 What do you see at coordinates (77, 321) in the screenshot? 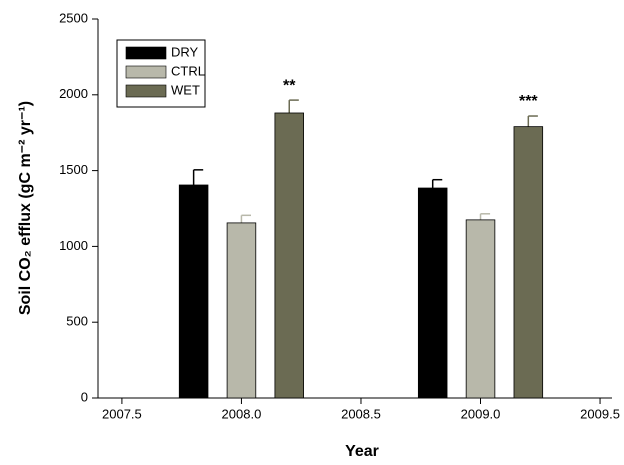
I see `y-tick-label: 500` at bounding box center [77, 321].